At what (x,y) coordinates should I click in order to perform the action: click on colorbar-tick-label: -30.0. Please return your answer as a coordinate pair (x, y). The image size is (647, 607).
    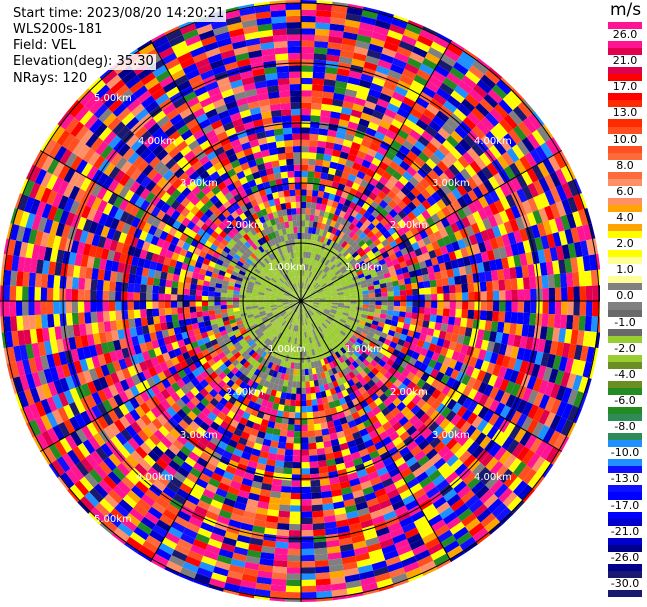
    Looking at the image, I should click on (625, 583).